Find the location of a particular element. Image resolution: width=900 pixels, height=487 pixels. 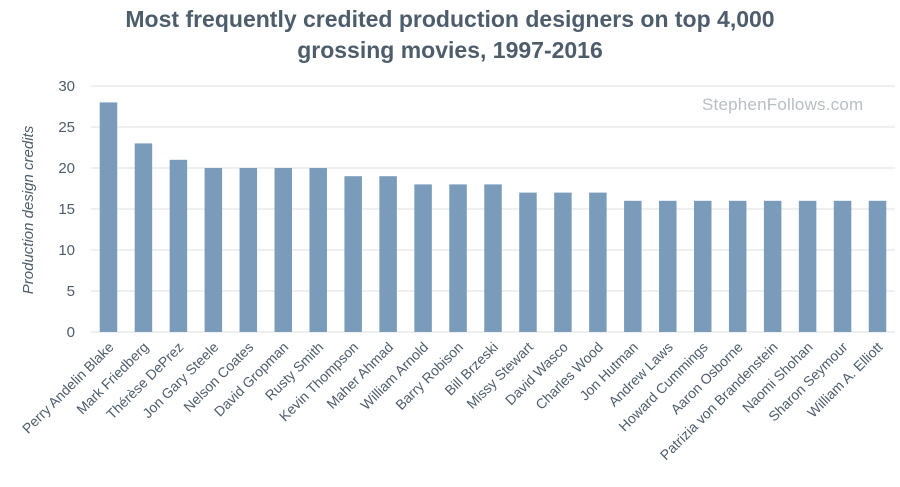

y-axis-ticks: 0 5 10 15 20 25 30 is located at coordinates (66, 209).